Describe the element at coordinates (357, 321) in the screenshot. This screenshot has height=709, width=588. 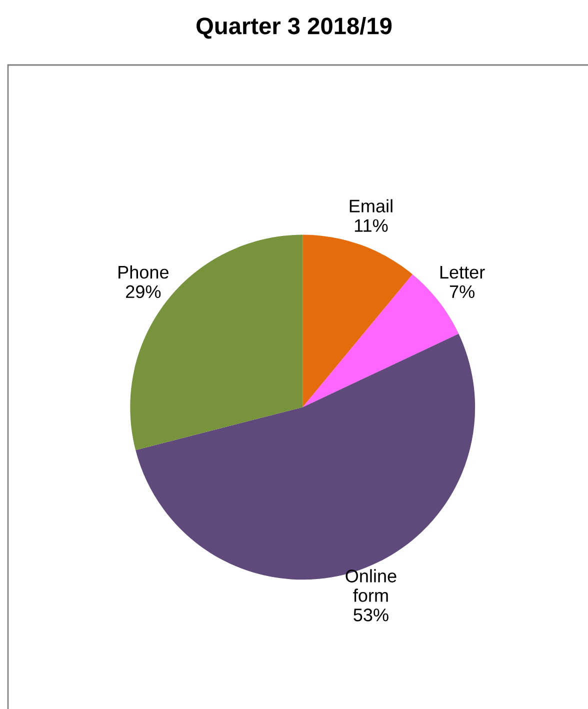
I see `pie-slice` at that location.